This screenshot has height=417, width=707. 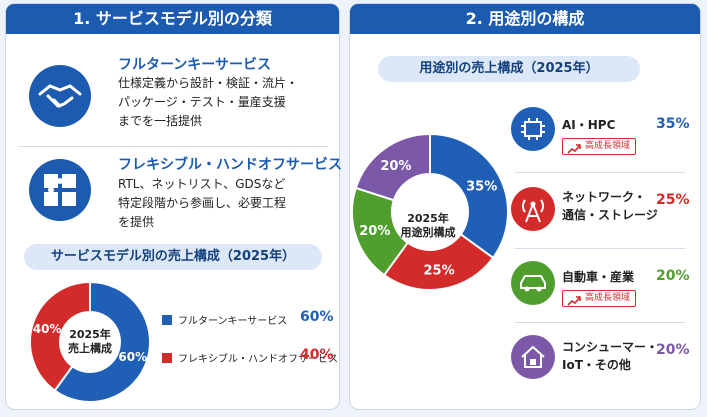 I want to click on category-label: AI・HPC, so click(x=589, y=125).